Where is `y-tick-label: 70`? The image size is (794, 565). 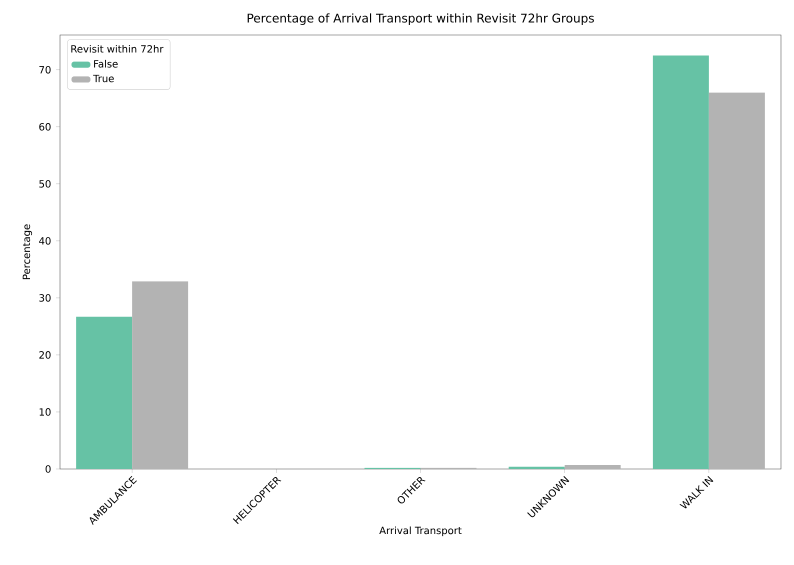
y-tick-label: 70 is located at coordinates (45, 70).